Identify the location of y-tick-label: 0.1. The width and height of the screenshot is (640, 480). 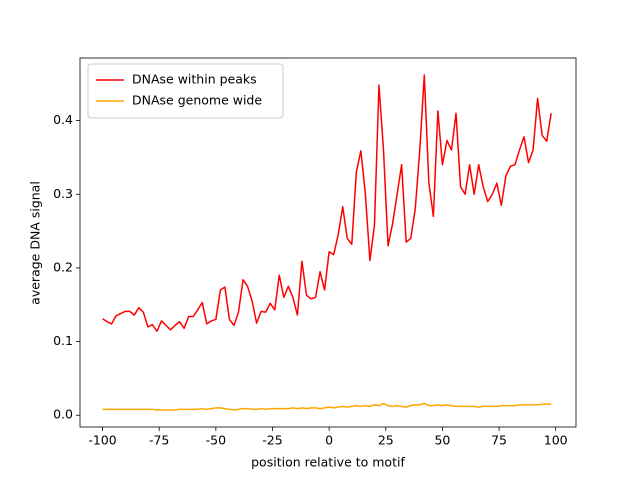
(63, 340).